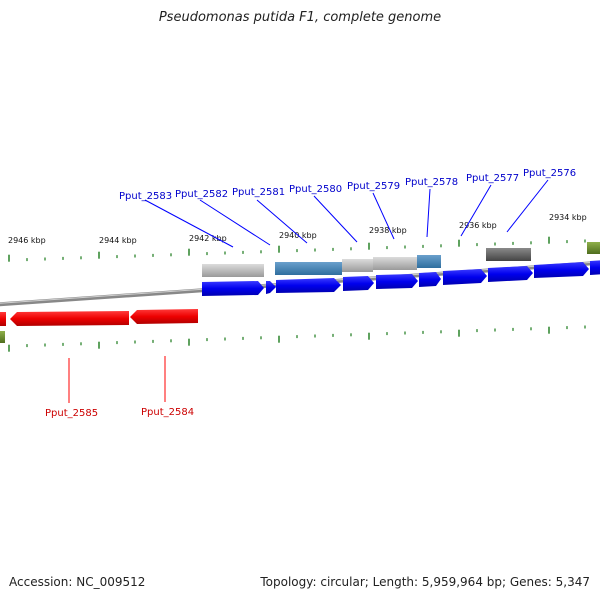 The height and width of the screenshot is (600, 600). I want to click on scale-label: 2944 kbp, so click(118, 240).